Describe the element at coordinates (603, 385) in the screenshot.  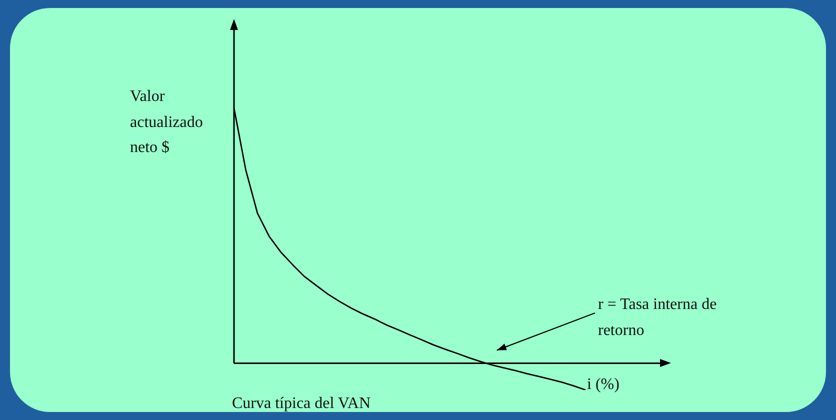
I see `x-axis-title: i (%)` at that location.